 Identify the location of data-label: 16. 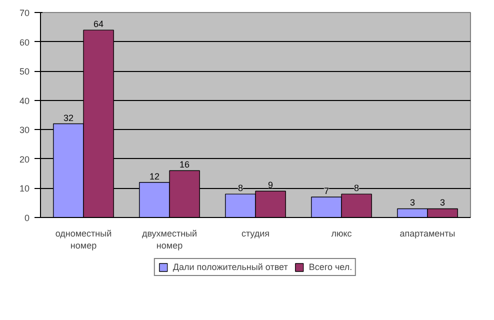
(185, 165).